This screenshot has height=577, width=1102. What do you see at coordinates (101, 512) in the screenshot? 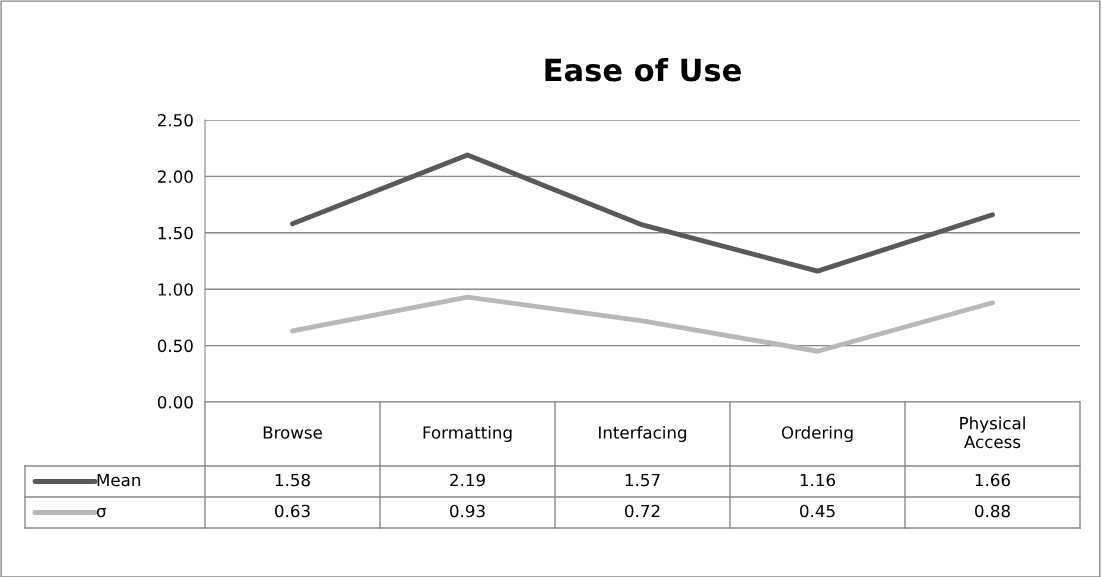
I see `legend-label: σ` at bounding box center [101, 512].